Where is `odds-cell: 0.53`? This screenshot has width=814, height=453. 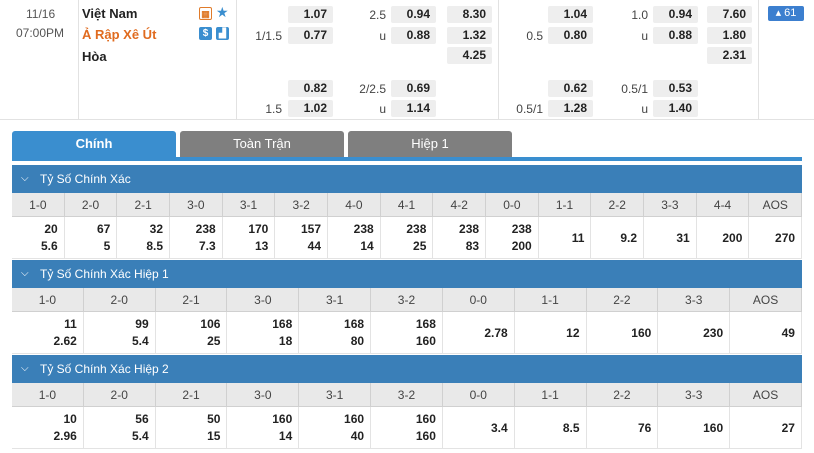
odds-cell: 0.53 is located at coordinates (675, 88).